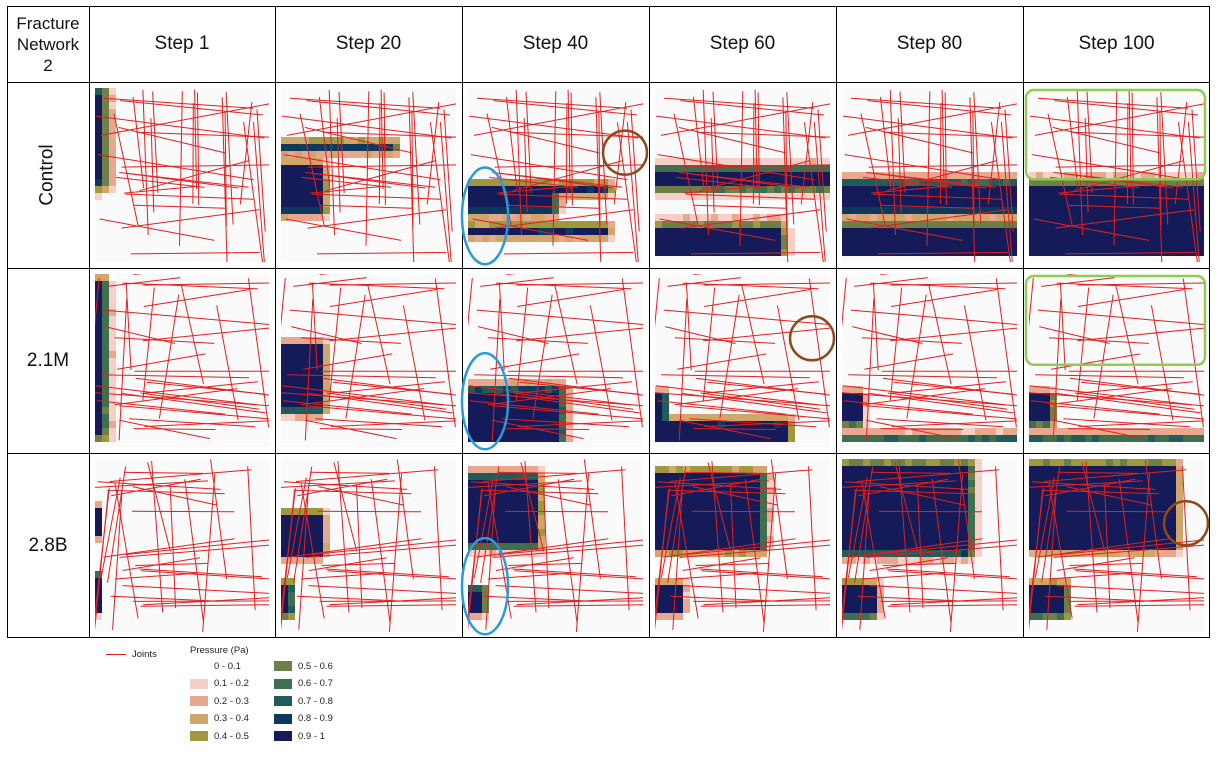 This screenshot has height=762, width=1223. I want to click on joints-network, so click(182, 175).